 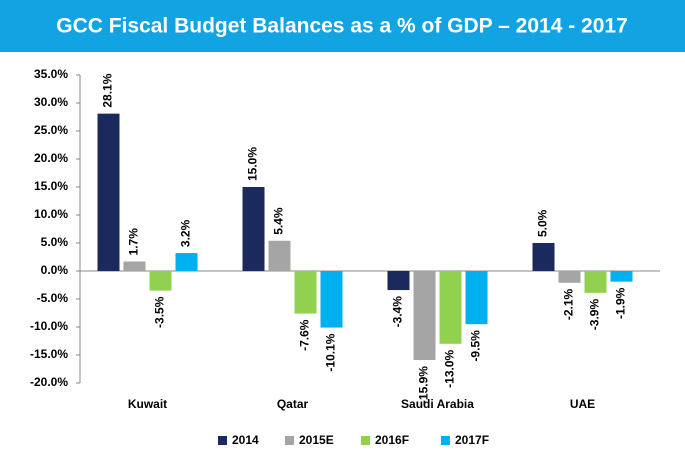 I want to click on value-label: -15.9%, so click(x=424, y=385).